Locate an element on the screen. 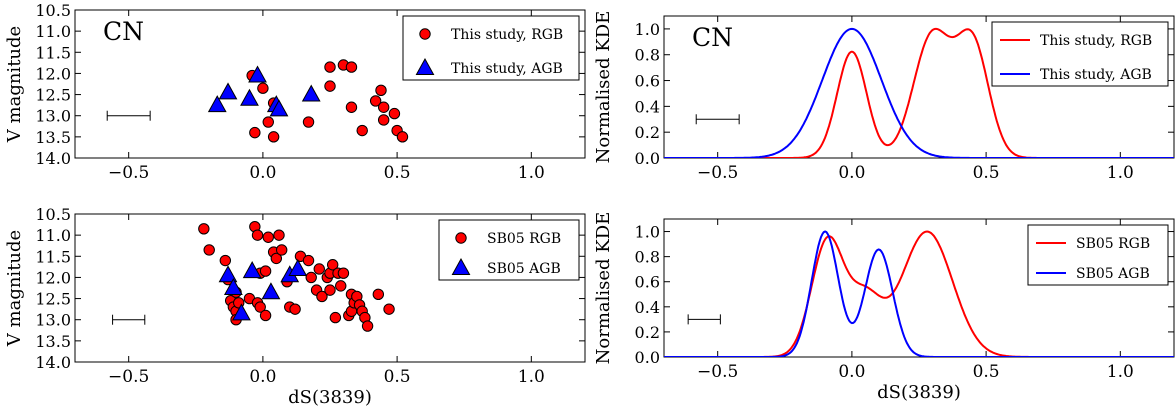 This screenshot has height=412, width=1176. y-tick-label: 12.5 is located at coordinates (53, 95).